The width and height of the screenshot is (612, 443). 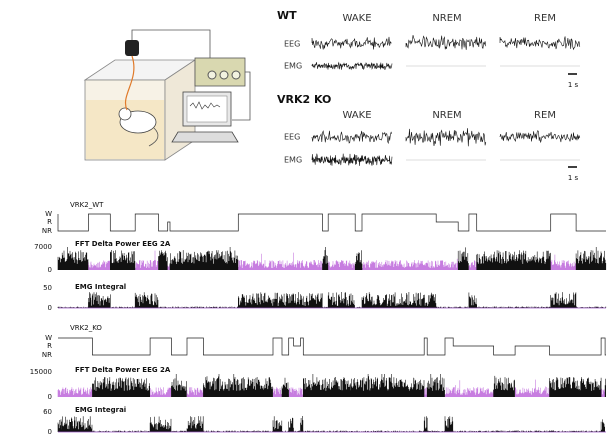 What do you see at coordinates (43, 247) in the screenshot?
I see `axis-label: 7000` at bounding box center [43, 247].